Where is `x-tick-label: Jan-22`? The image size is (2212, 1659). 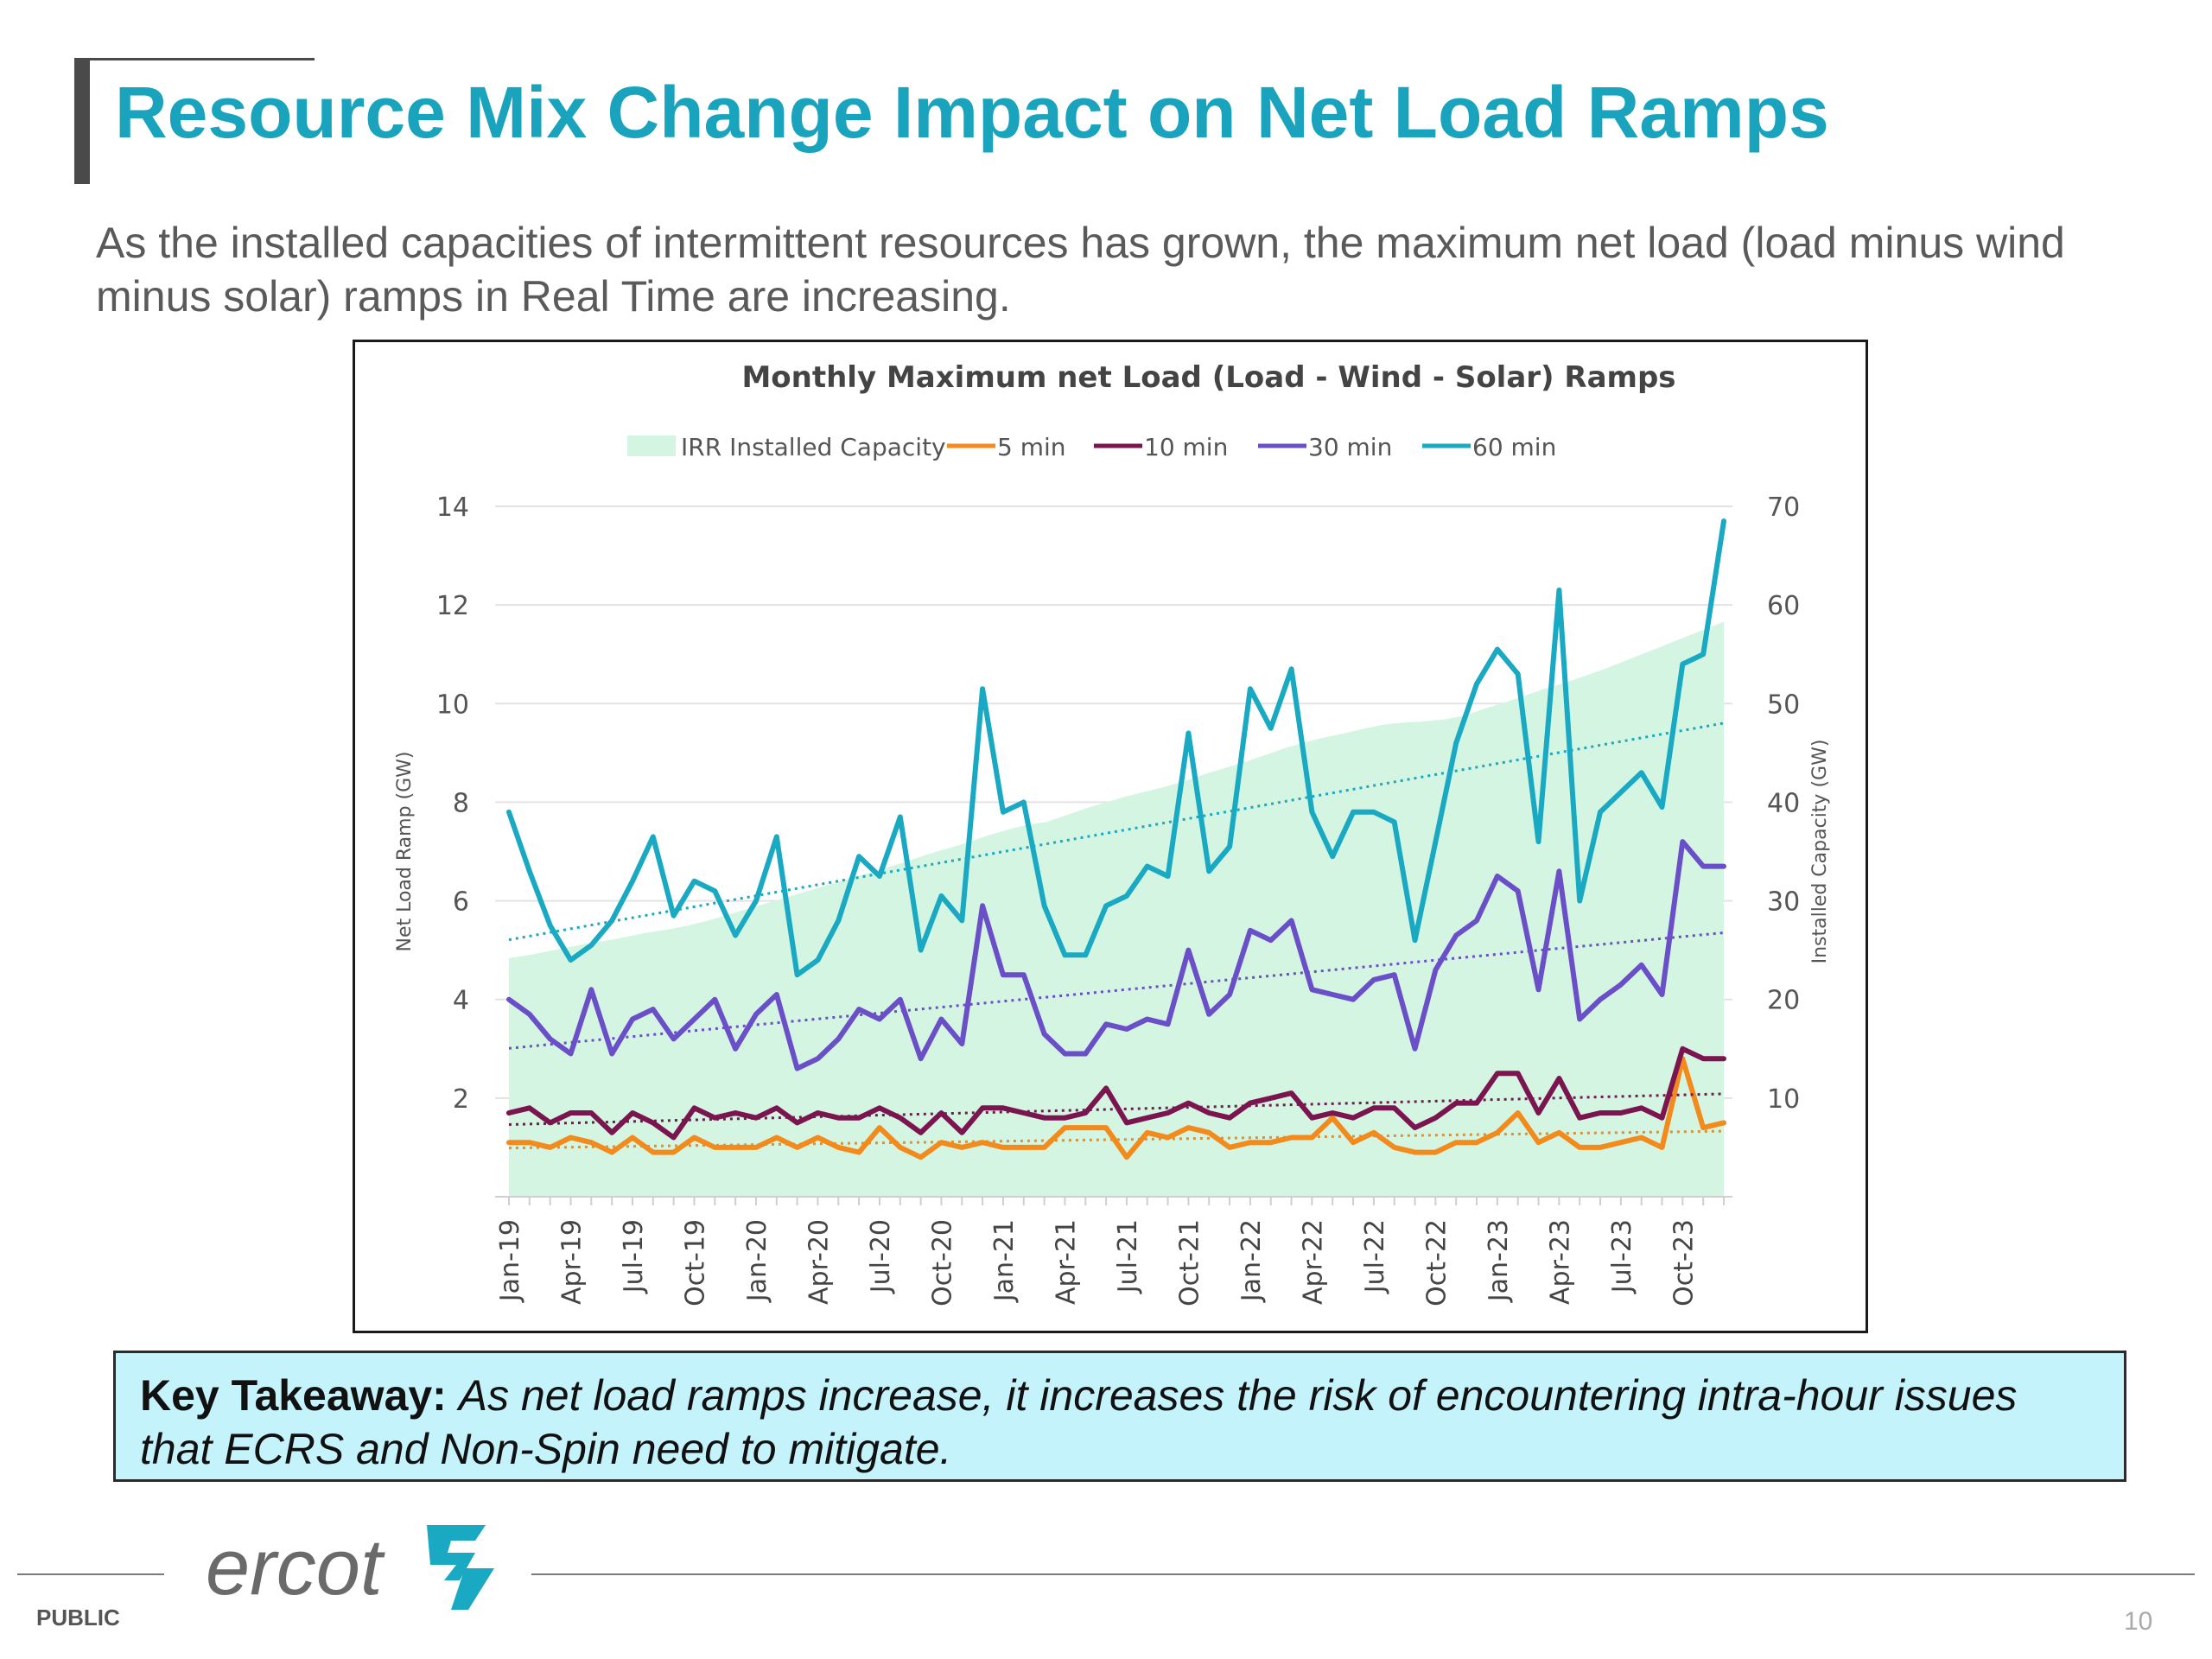 x-tick-label: Jan-22 is located at coordinates (1251, 1261).